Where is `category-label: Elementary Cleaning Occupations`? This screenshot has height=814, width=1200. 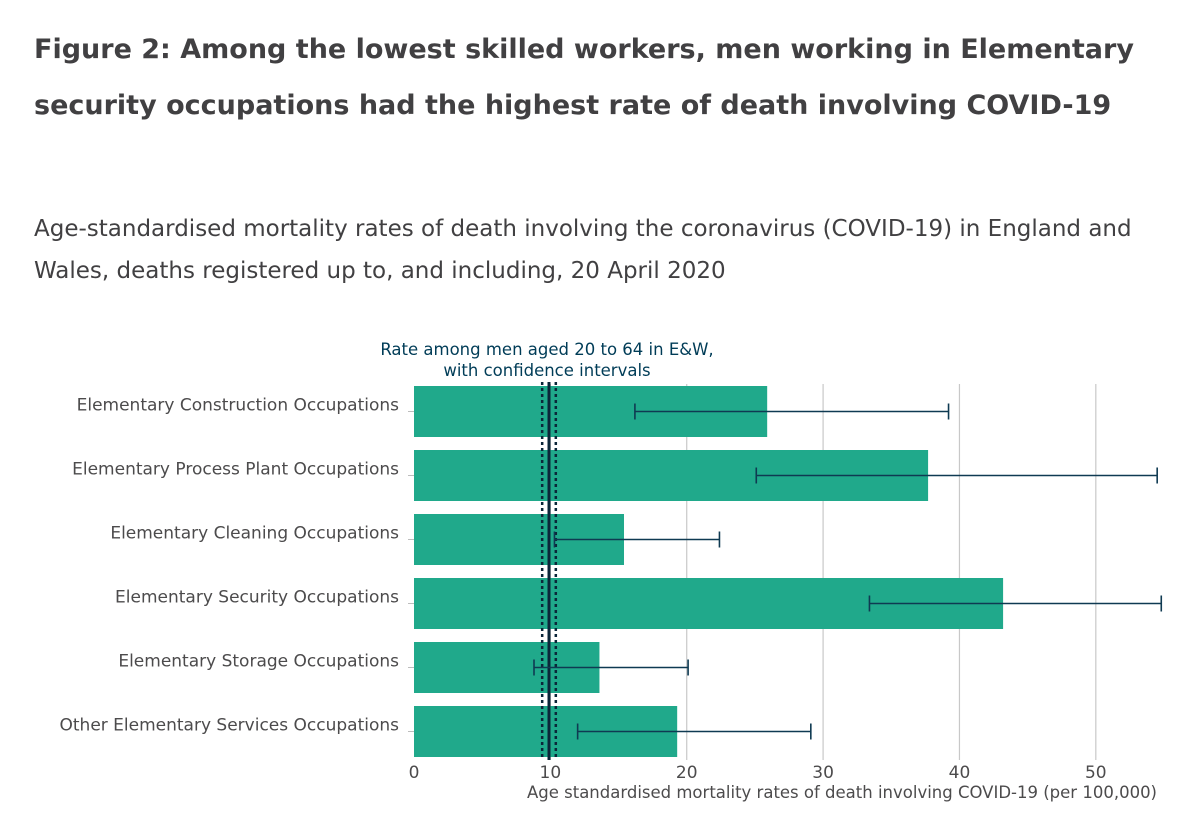 category-label: Elementary Cleaning Occupations is located at coordinates (254, 534).